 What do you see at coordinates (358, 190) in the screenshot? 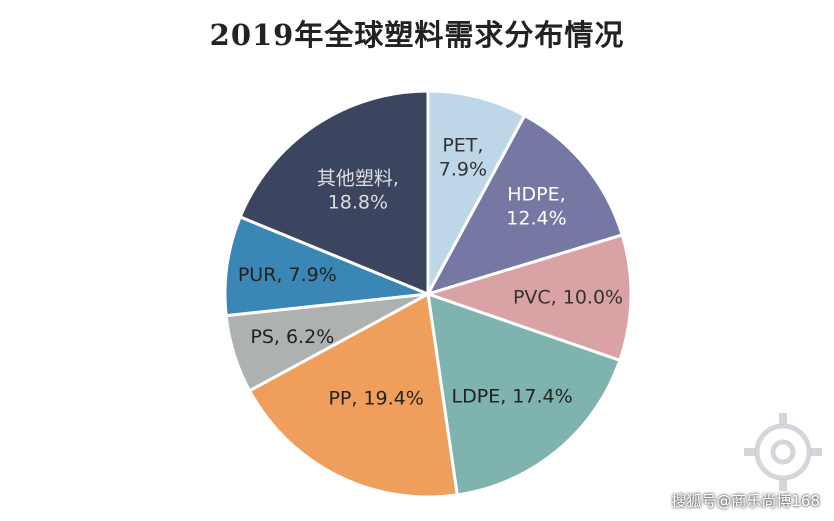
I see `slice-label-其他塑料: 其他塑料, 18.8%` at bounding box center [358, 190].